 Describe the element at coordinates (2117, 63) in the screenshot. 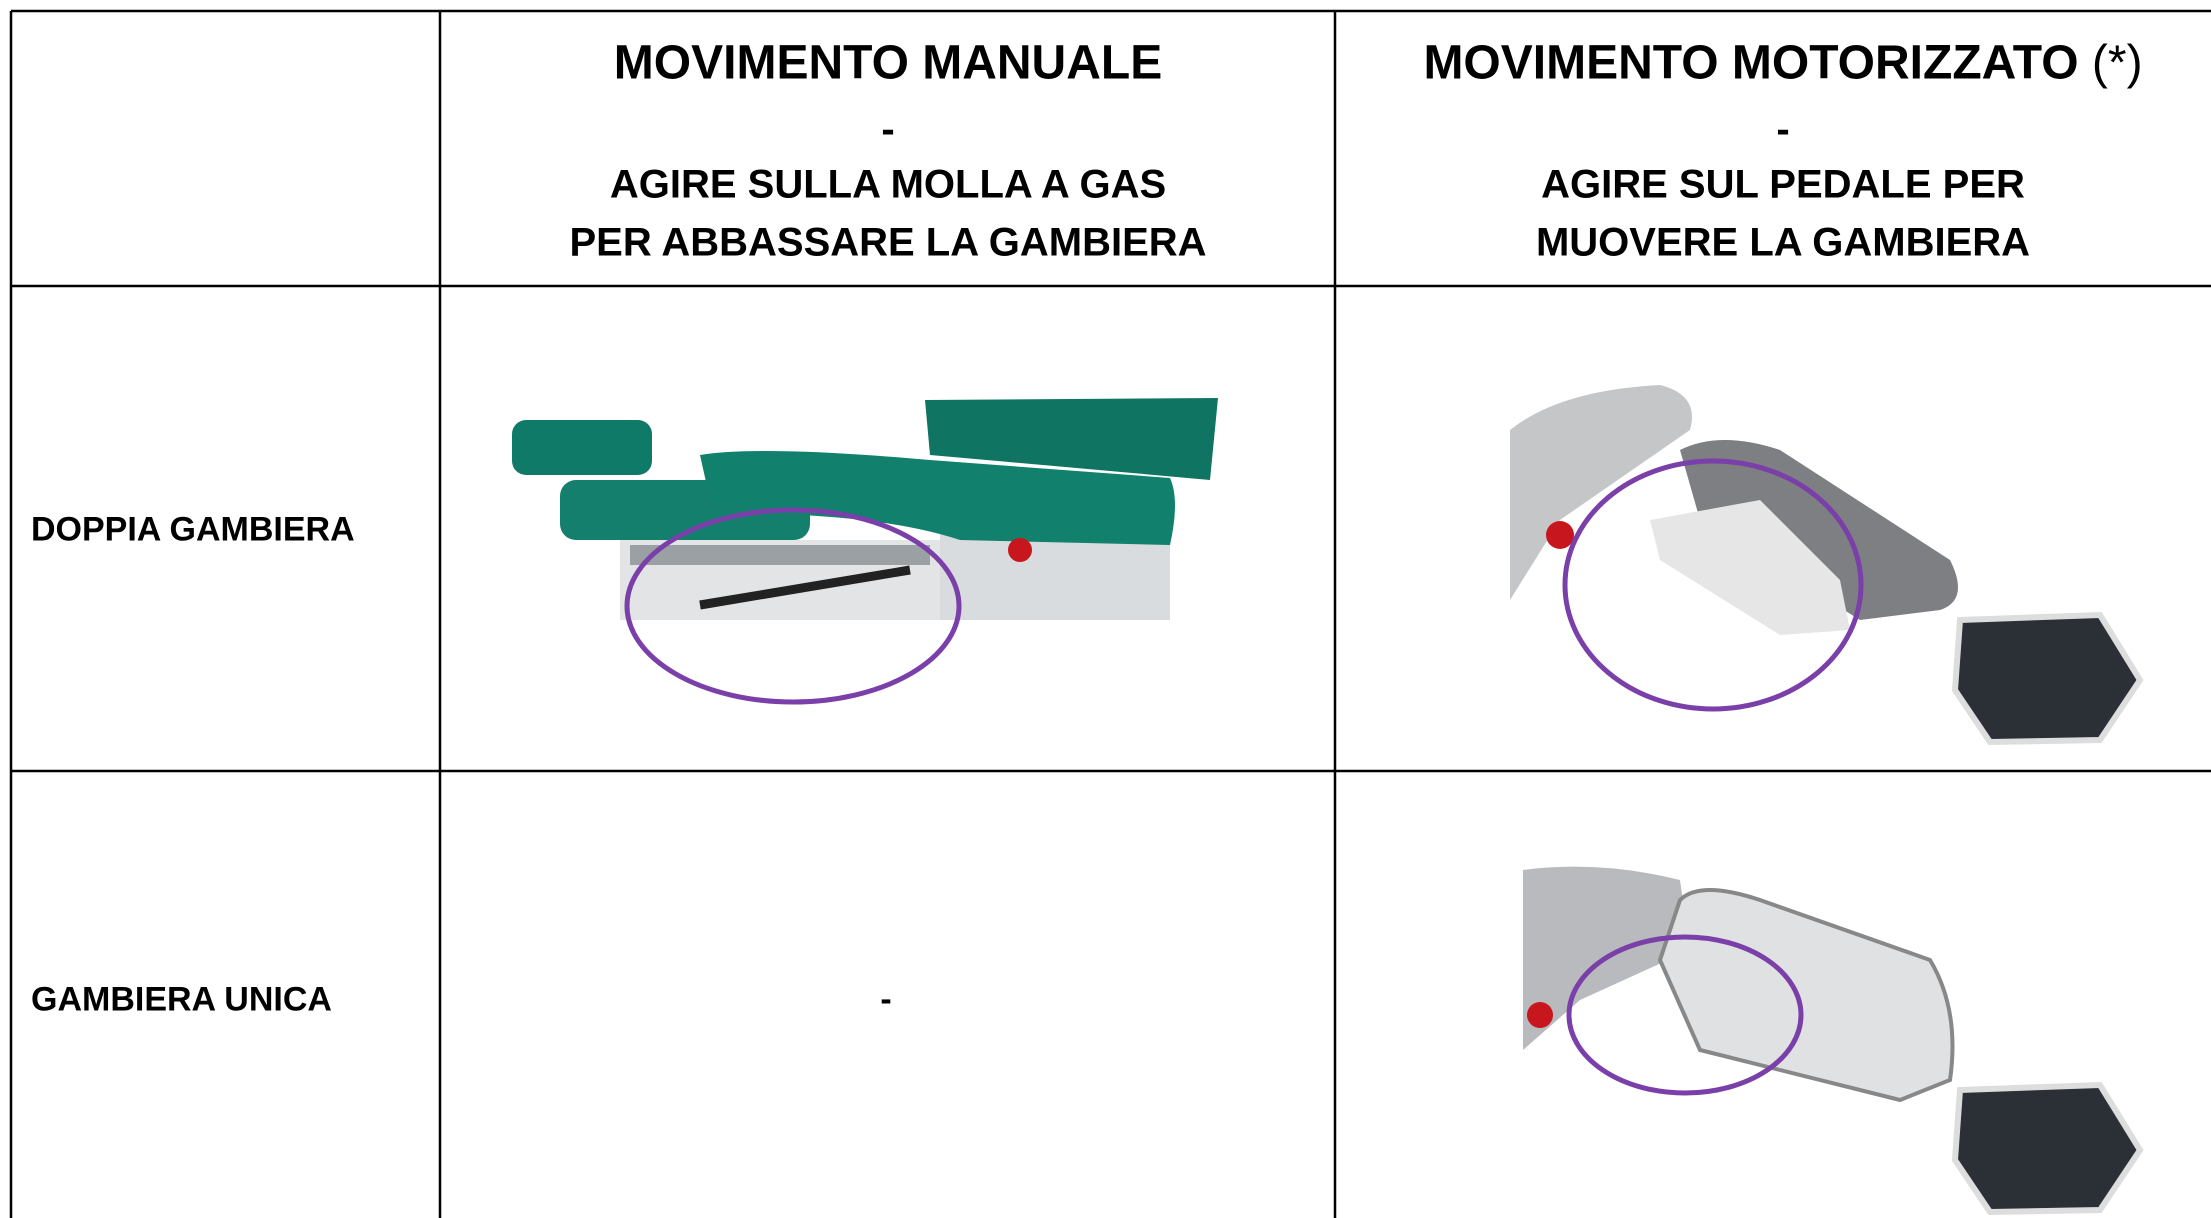

I see `title-note: (*)` at that location.